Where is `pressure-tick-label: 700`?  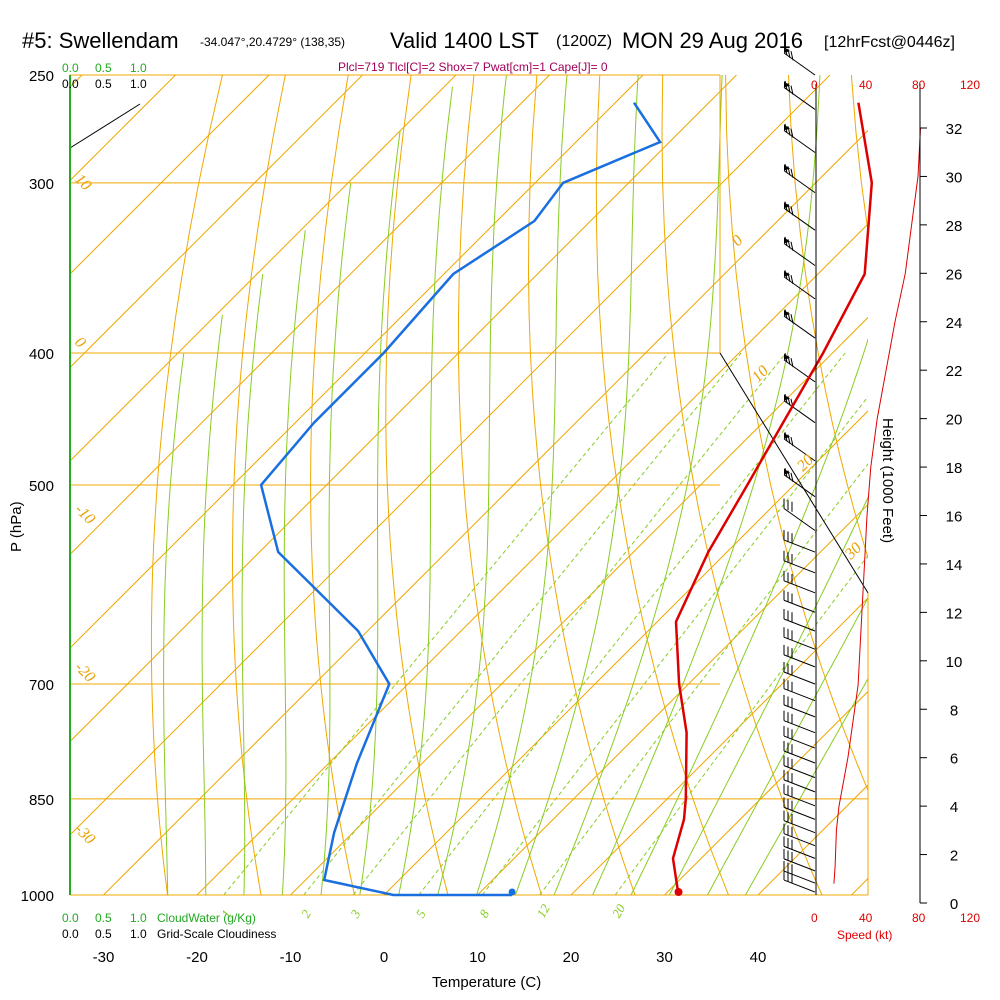
pressure-tick-label: 700 is located at coordinates (41, 685).